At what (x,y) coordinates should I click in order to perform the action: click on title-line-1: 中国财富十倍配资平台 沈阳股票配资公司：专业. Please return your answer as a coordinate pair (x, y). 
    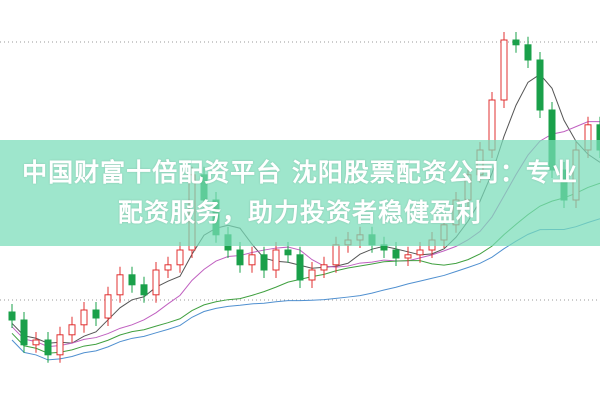
    Looking at the image, I should click on (300, 172).